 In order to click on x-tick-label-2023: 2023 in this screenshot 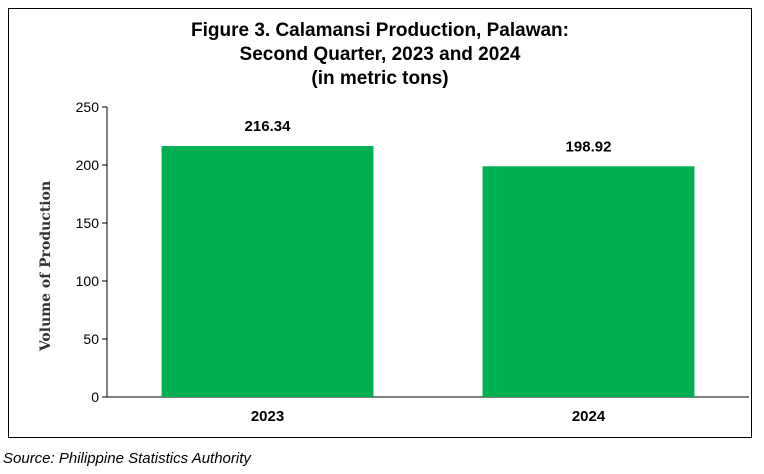, I will do `click(267, 416)`.